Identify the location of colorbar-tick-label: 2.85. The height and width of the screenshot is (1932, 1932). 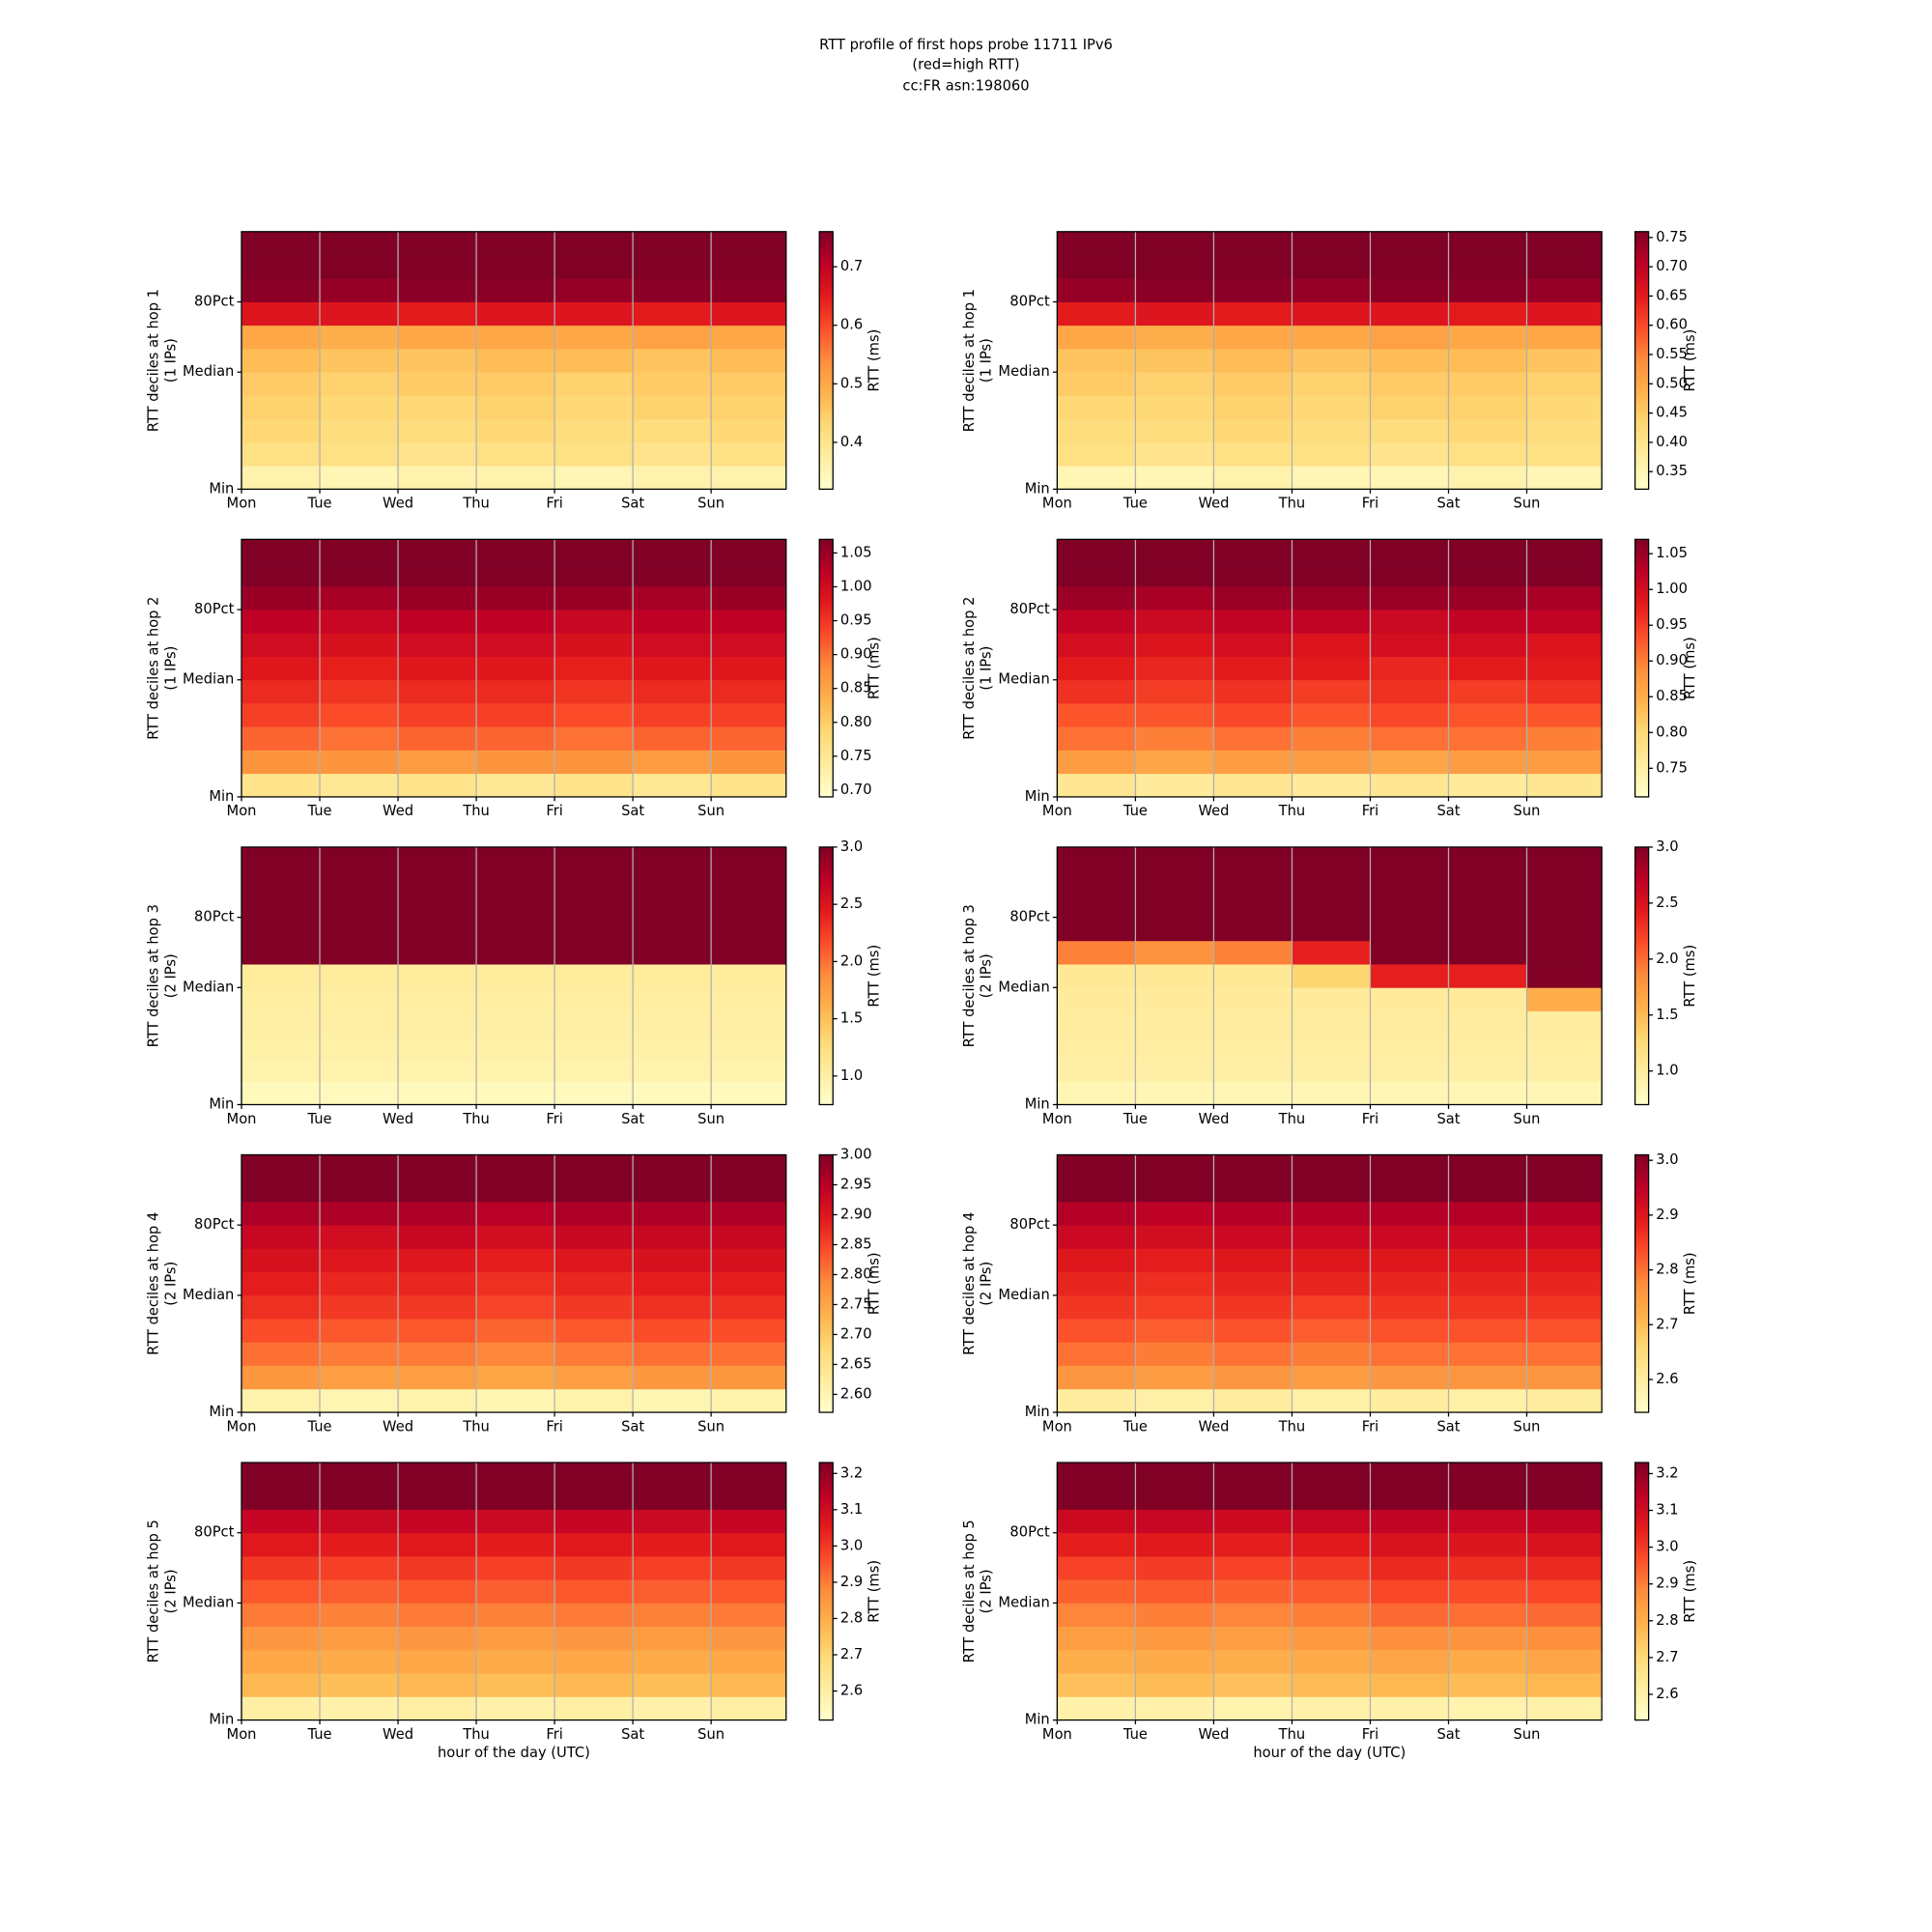
(856, 1244).